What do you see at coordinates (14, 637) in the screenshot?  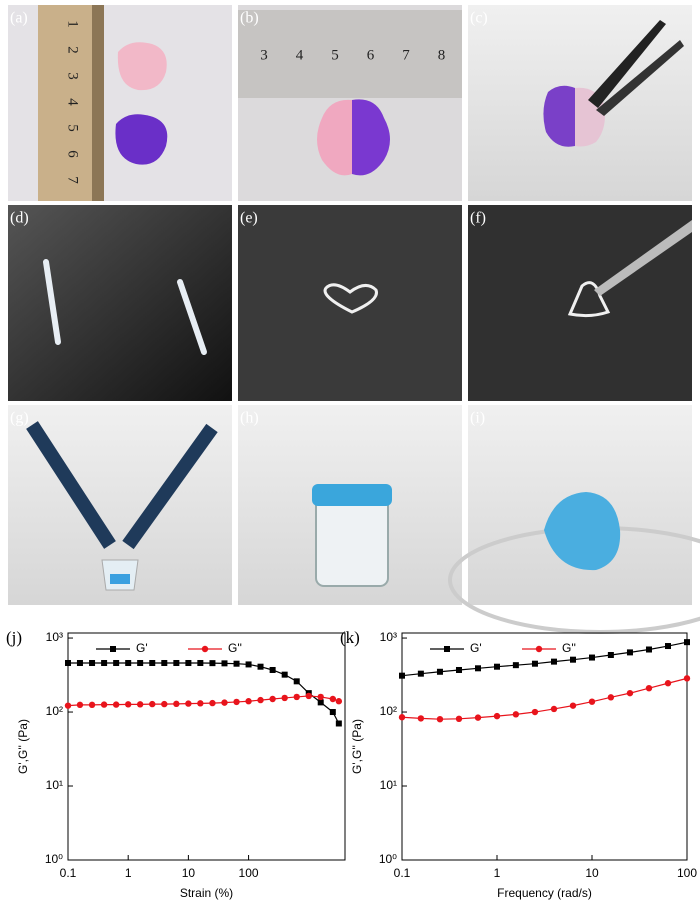 I see `chart-title: (j)` at bounding box center [14, 637].